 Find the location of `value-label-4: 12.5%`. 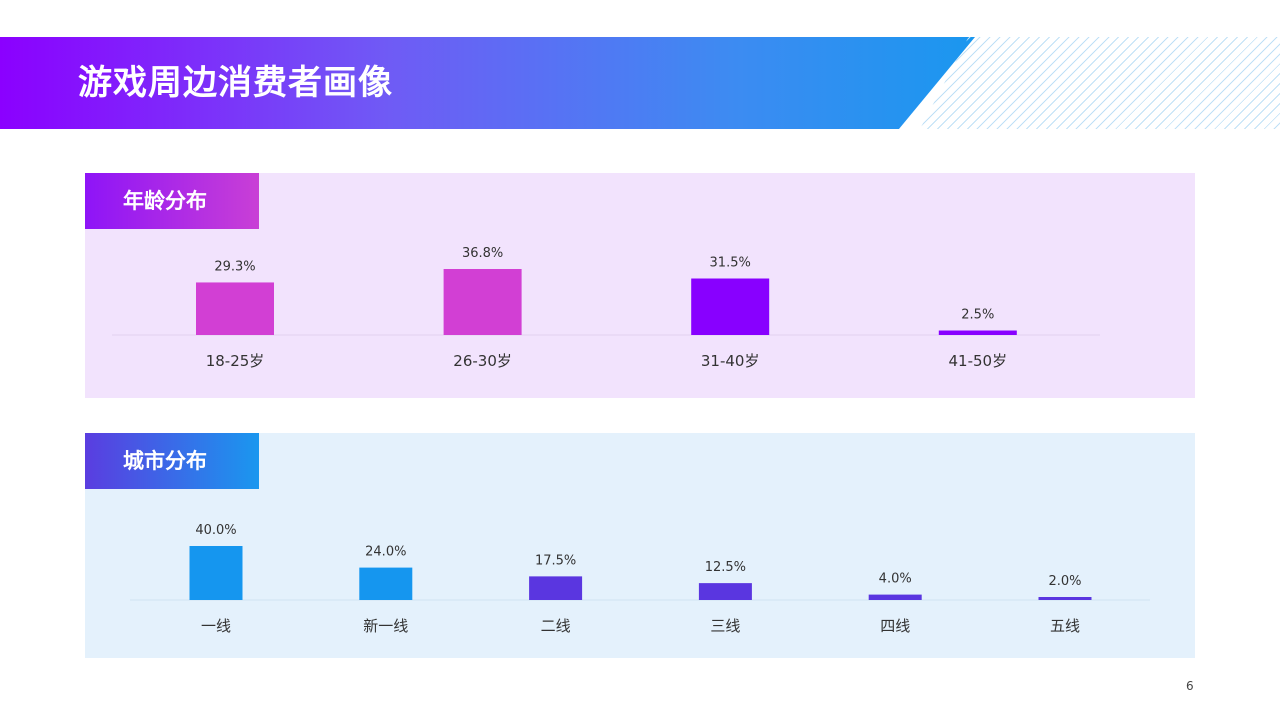

value-label-4: 12.5% is located at coordinates (725, 567).